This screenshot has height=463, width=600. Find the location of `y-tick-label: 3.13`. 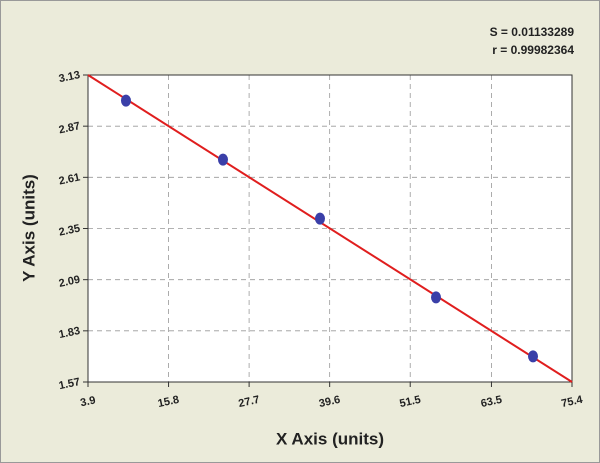

y-tick-label: 3.13 is located at coordinates (69, 77).